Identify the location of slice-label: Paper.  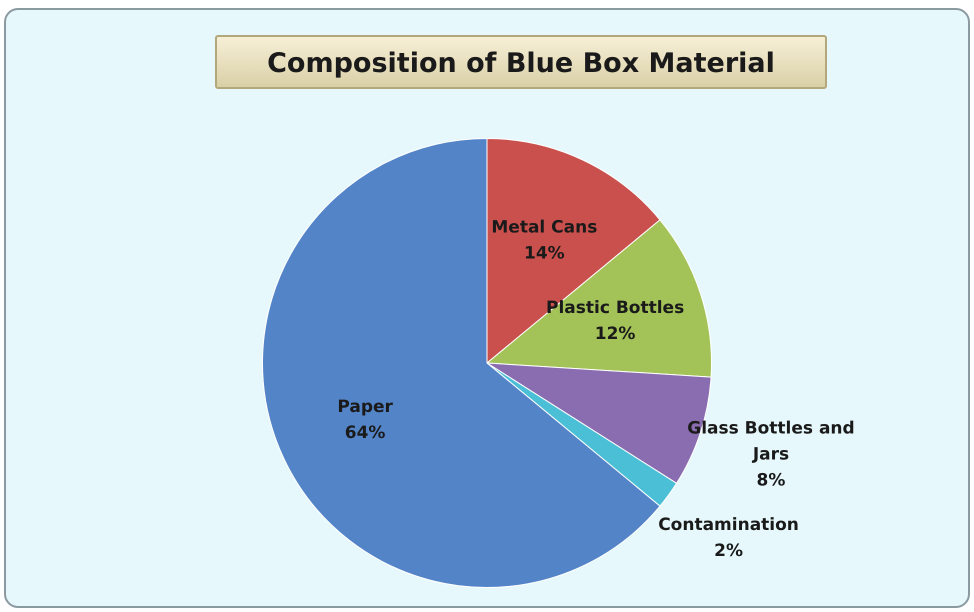
(365, 406).